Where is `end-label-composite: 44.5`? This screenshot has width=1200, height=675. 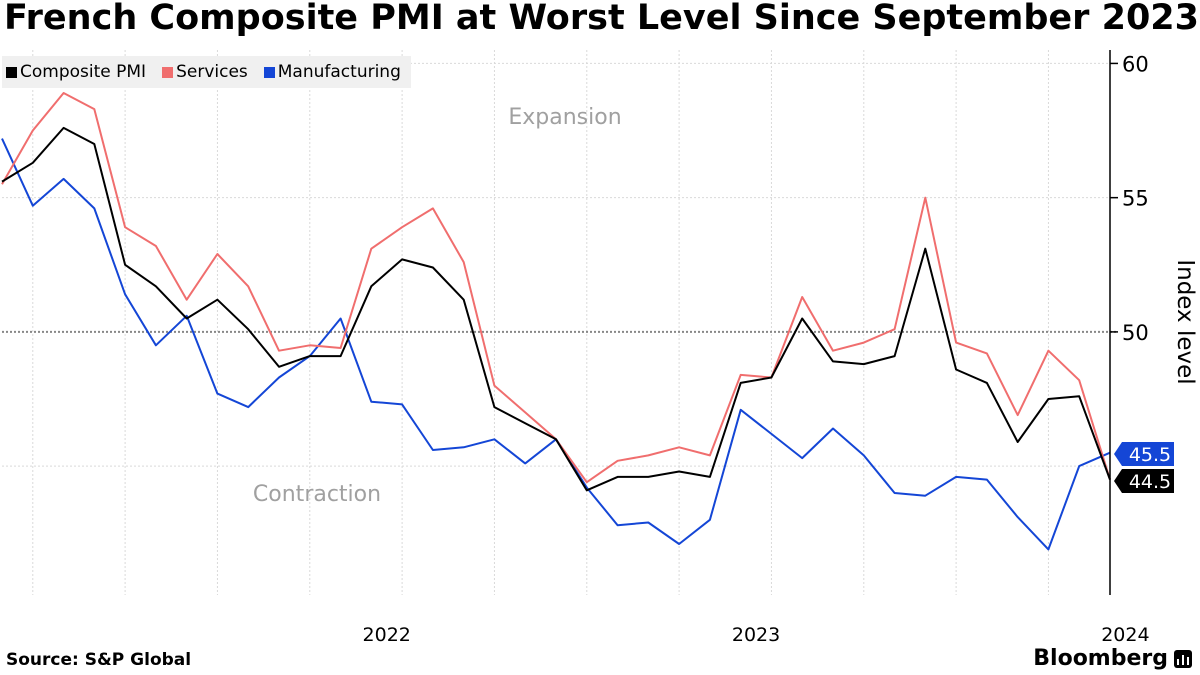
end-label-composite: 44.5 is located at coordinates (1144, 481).